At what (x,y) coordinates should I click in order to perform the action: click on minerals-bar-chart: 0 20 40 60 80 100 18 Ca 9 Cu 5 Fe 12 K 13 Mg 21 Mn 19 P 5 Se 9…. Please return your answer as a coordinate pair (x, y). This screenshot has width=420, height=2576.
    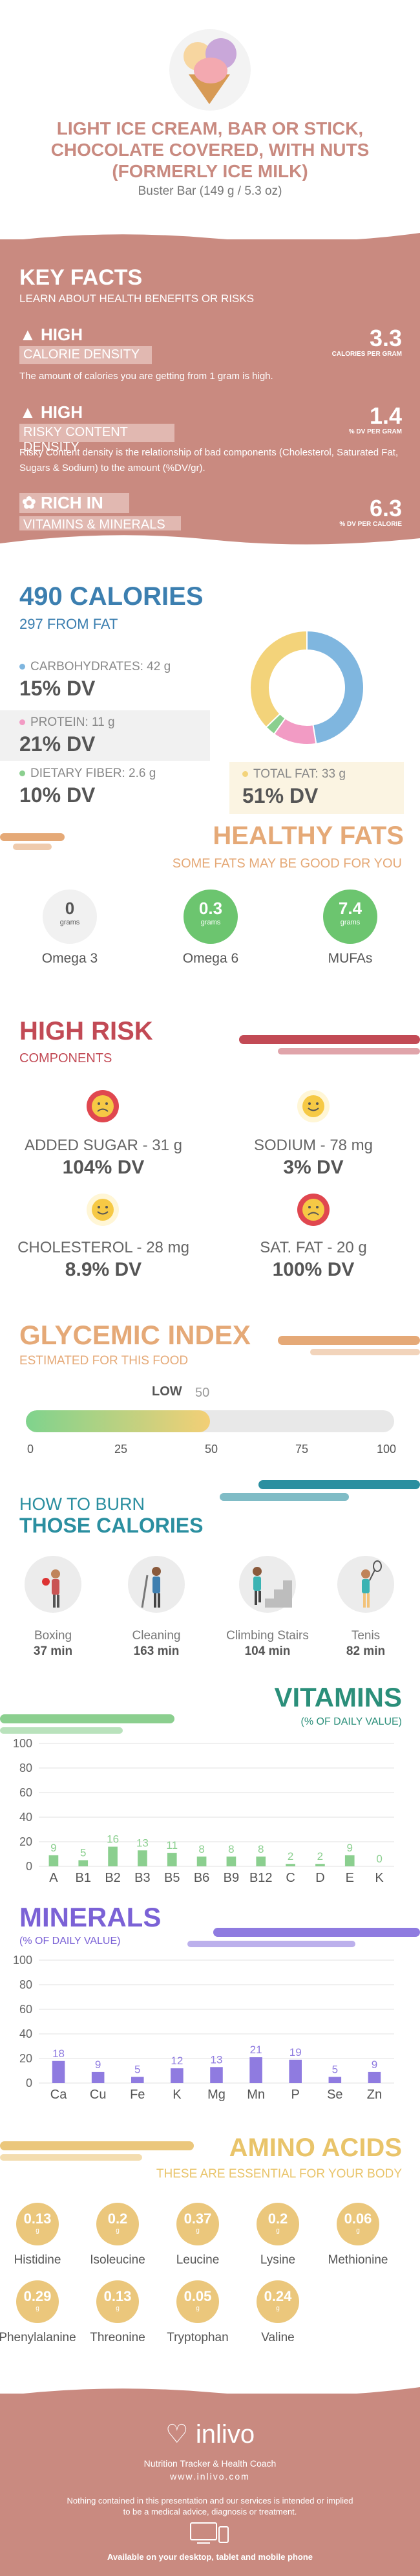
    Looking at the image, I should click on (204, 2028).